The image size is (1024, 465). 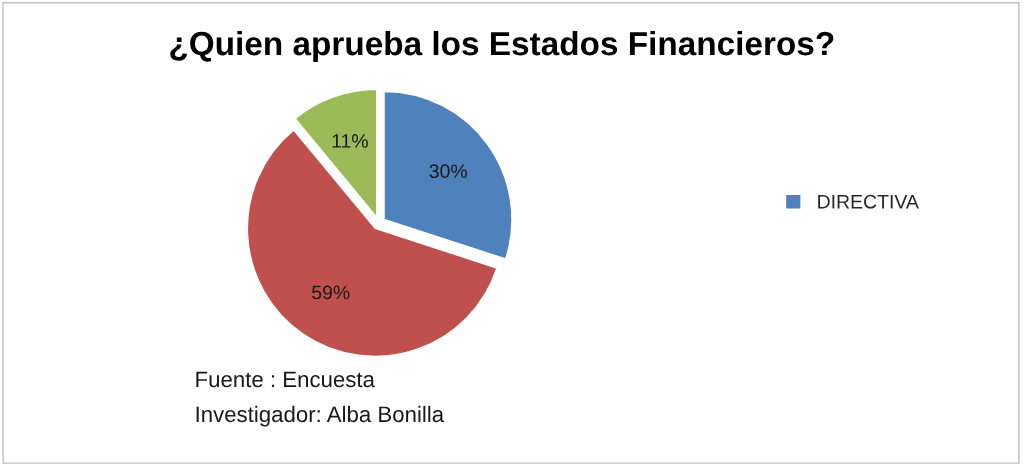 I want to click on source-note: Fuente : Encuesta, so click(x=285, y=379).